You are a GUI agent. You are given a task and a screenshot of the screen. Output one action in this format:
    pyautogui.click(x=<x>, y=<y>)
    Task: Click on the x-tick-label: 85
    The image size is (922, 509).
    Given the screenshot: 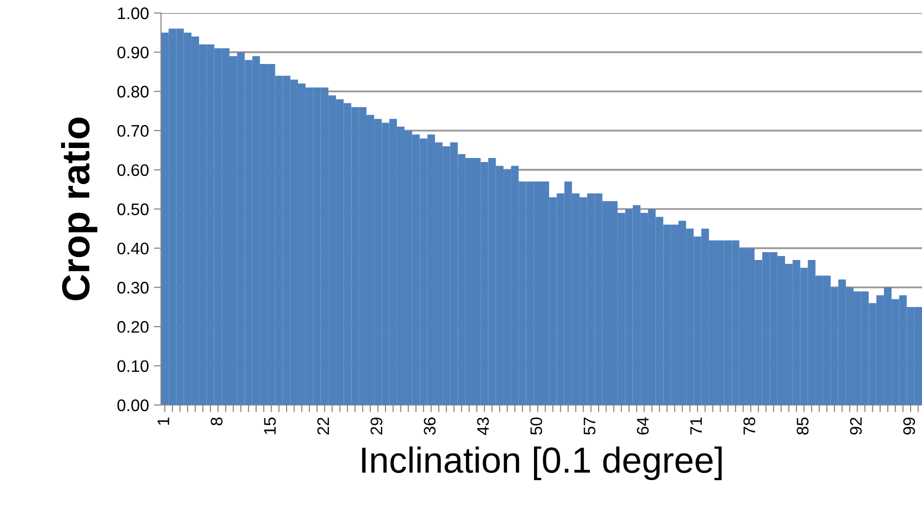 What is the action you would take?
    pyautogui.click(x=802, y=426)
    